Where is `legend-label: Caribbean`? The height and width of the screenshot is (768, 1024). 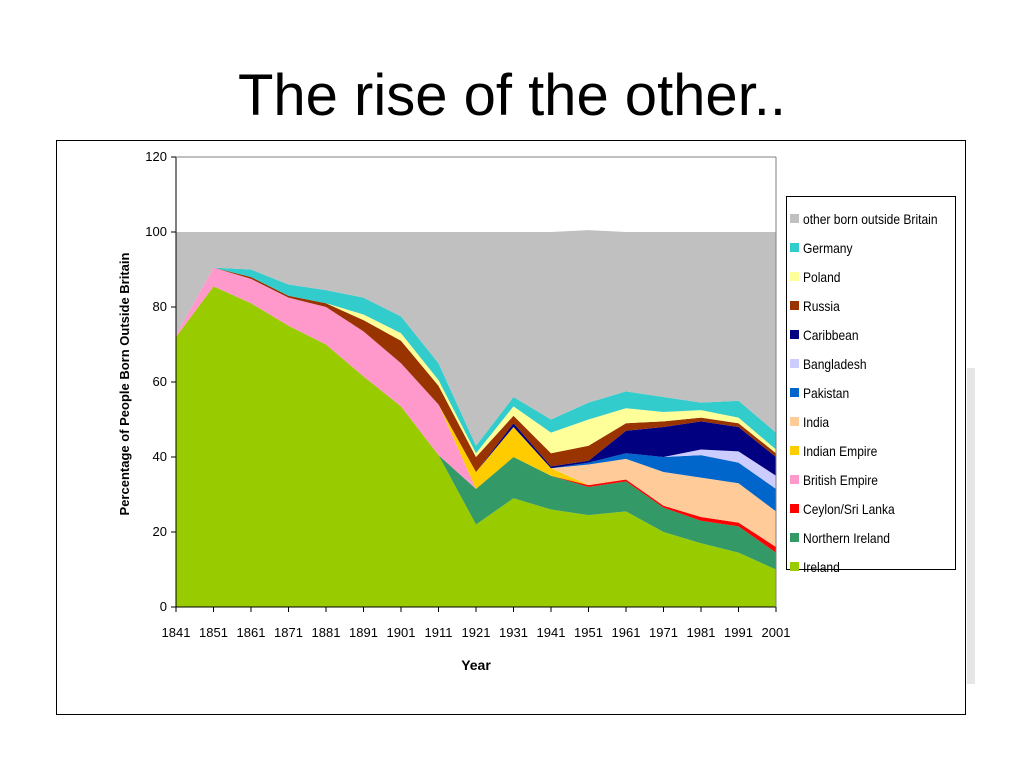 legend-label: Caribbean is located at coordinates (831, 334).